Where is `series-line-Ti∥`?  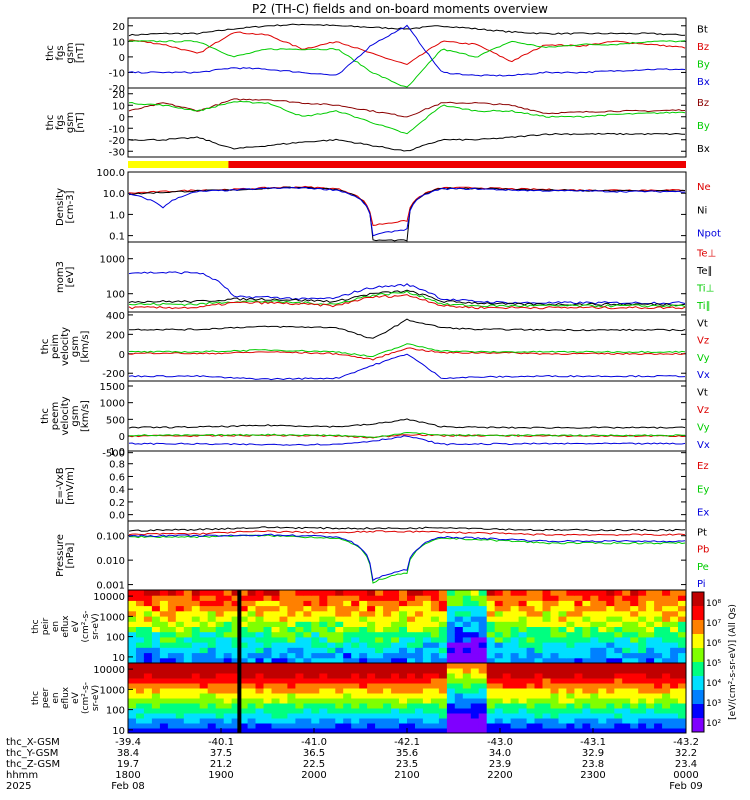
series-line-Ti∥ is located at coordinates (407, 302).